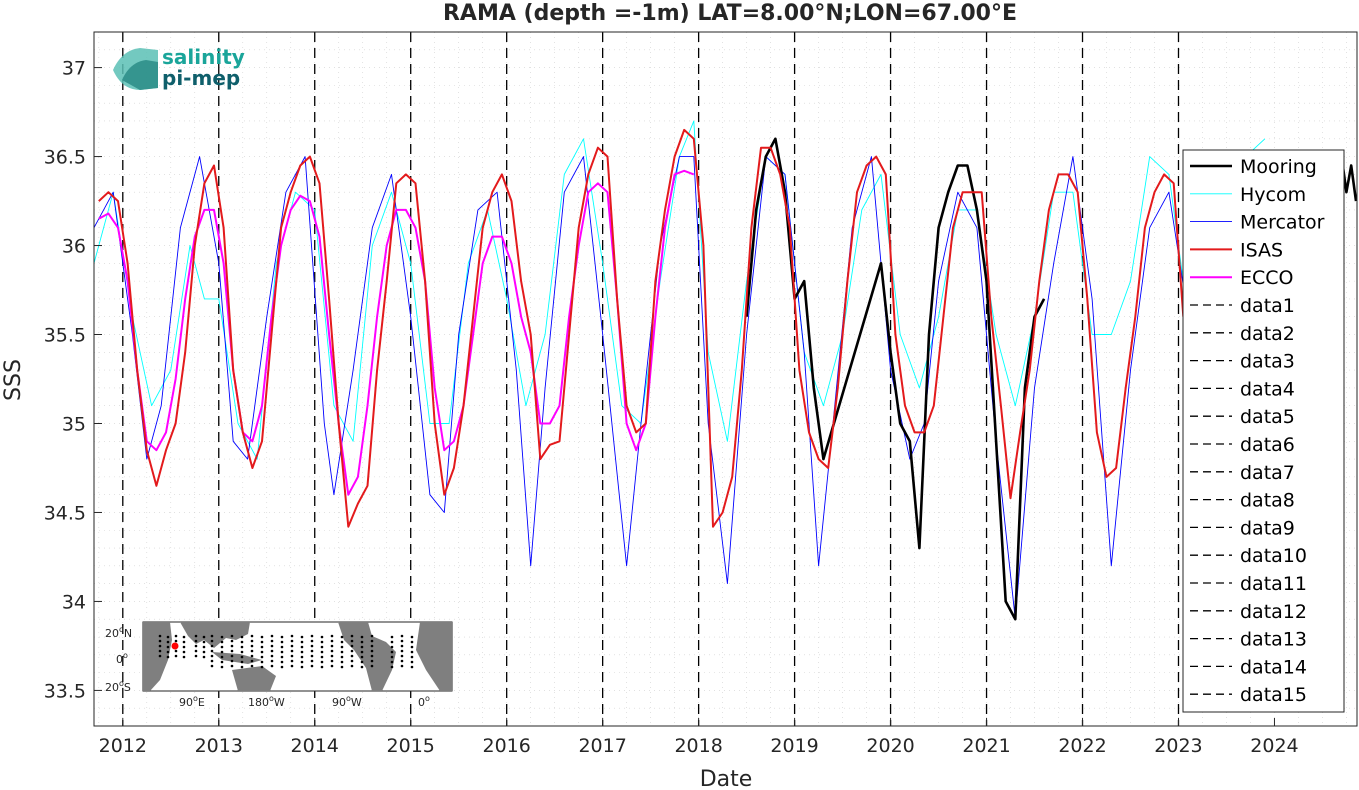 The height and width of the screenshot is (790, 1359). I want to click on map-lon-180w: 180oW, so click(266, 701).